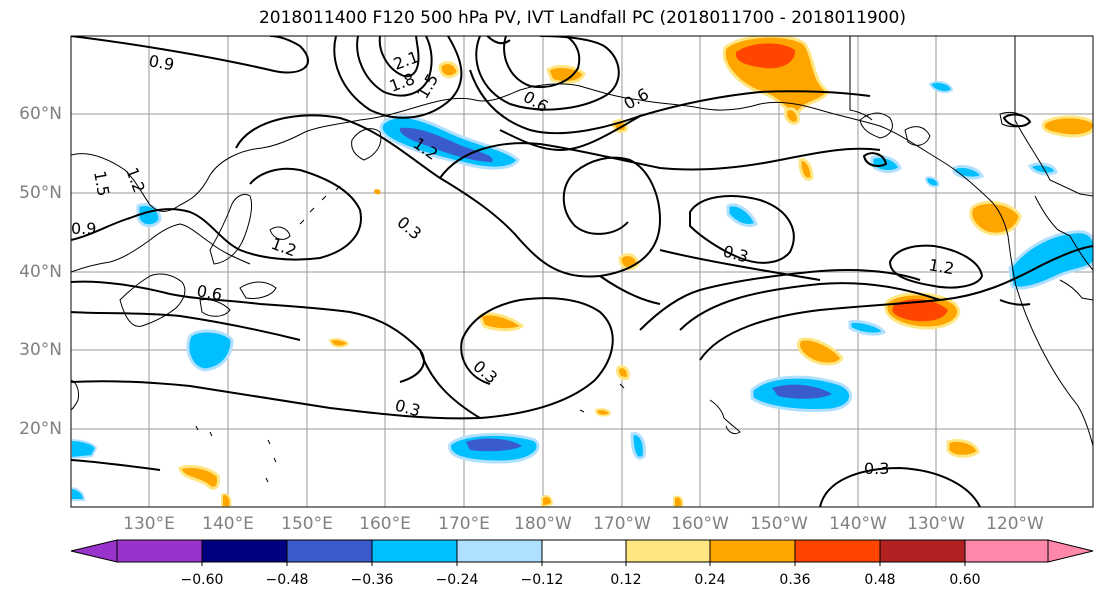 The height and width of the screenshot is (601, 1105). Describe the element at coordinates (40, 429) in the screenshot. I see `lat-label-20n: 20°N` at that location.